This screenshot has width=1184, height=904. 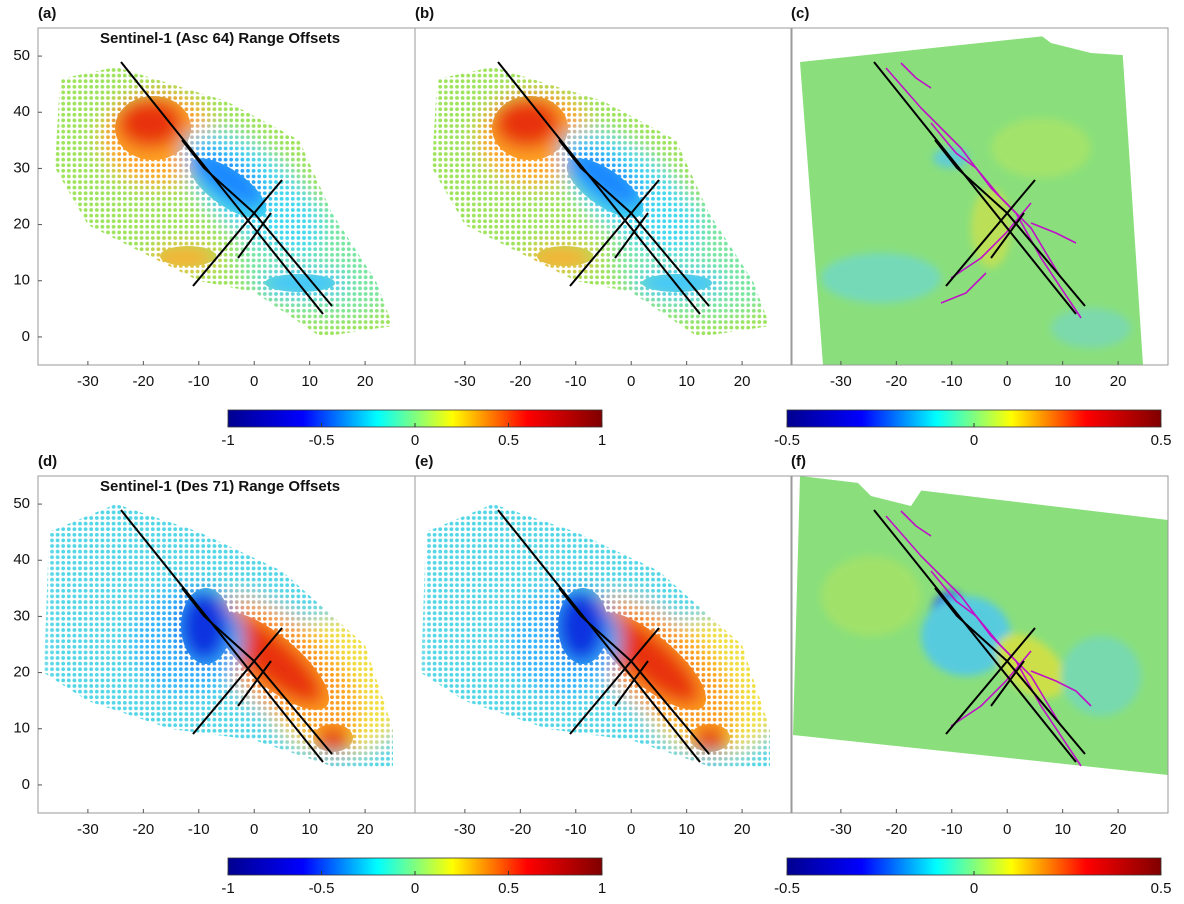 I want to click on panel-title: Sentinel-1 (Des 71) Range Offsets, so click(x=220, y=486).